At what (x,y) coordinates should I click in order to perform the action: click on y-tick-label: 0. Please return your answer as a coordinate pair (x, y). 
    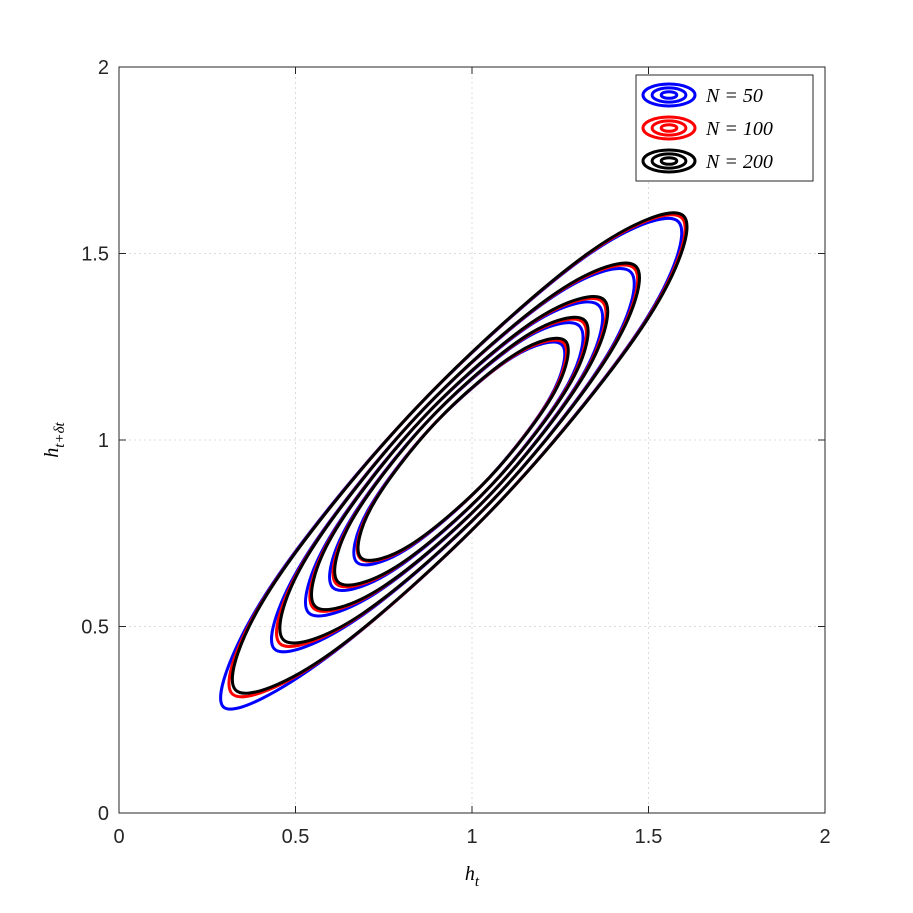
    Looking at the image, I should click on (103, 814).